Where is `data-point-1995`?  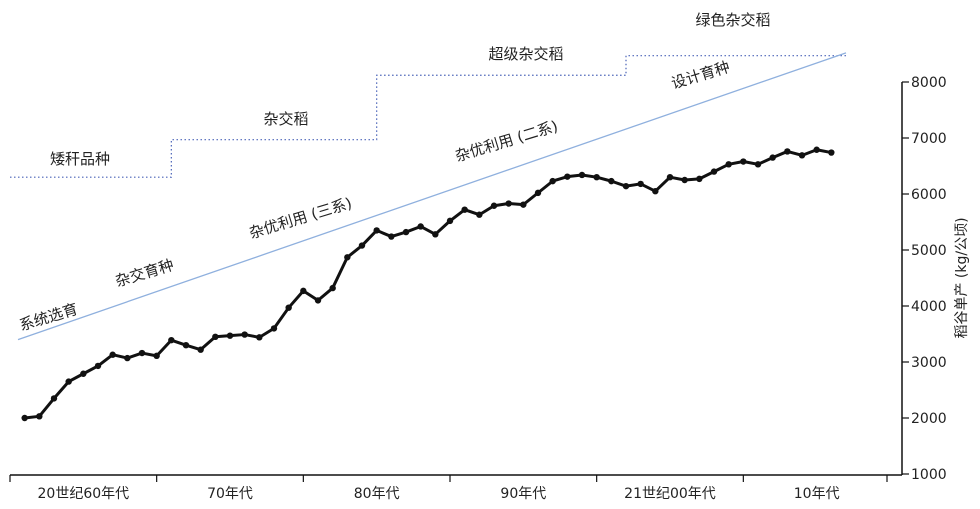
data-point-1995 is located at coordinates (523, 204).